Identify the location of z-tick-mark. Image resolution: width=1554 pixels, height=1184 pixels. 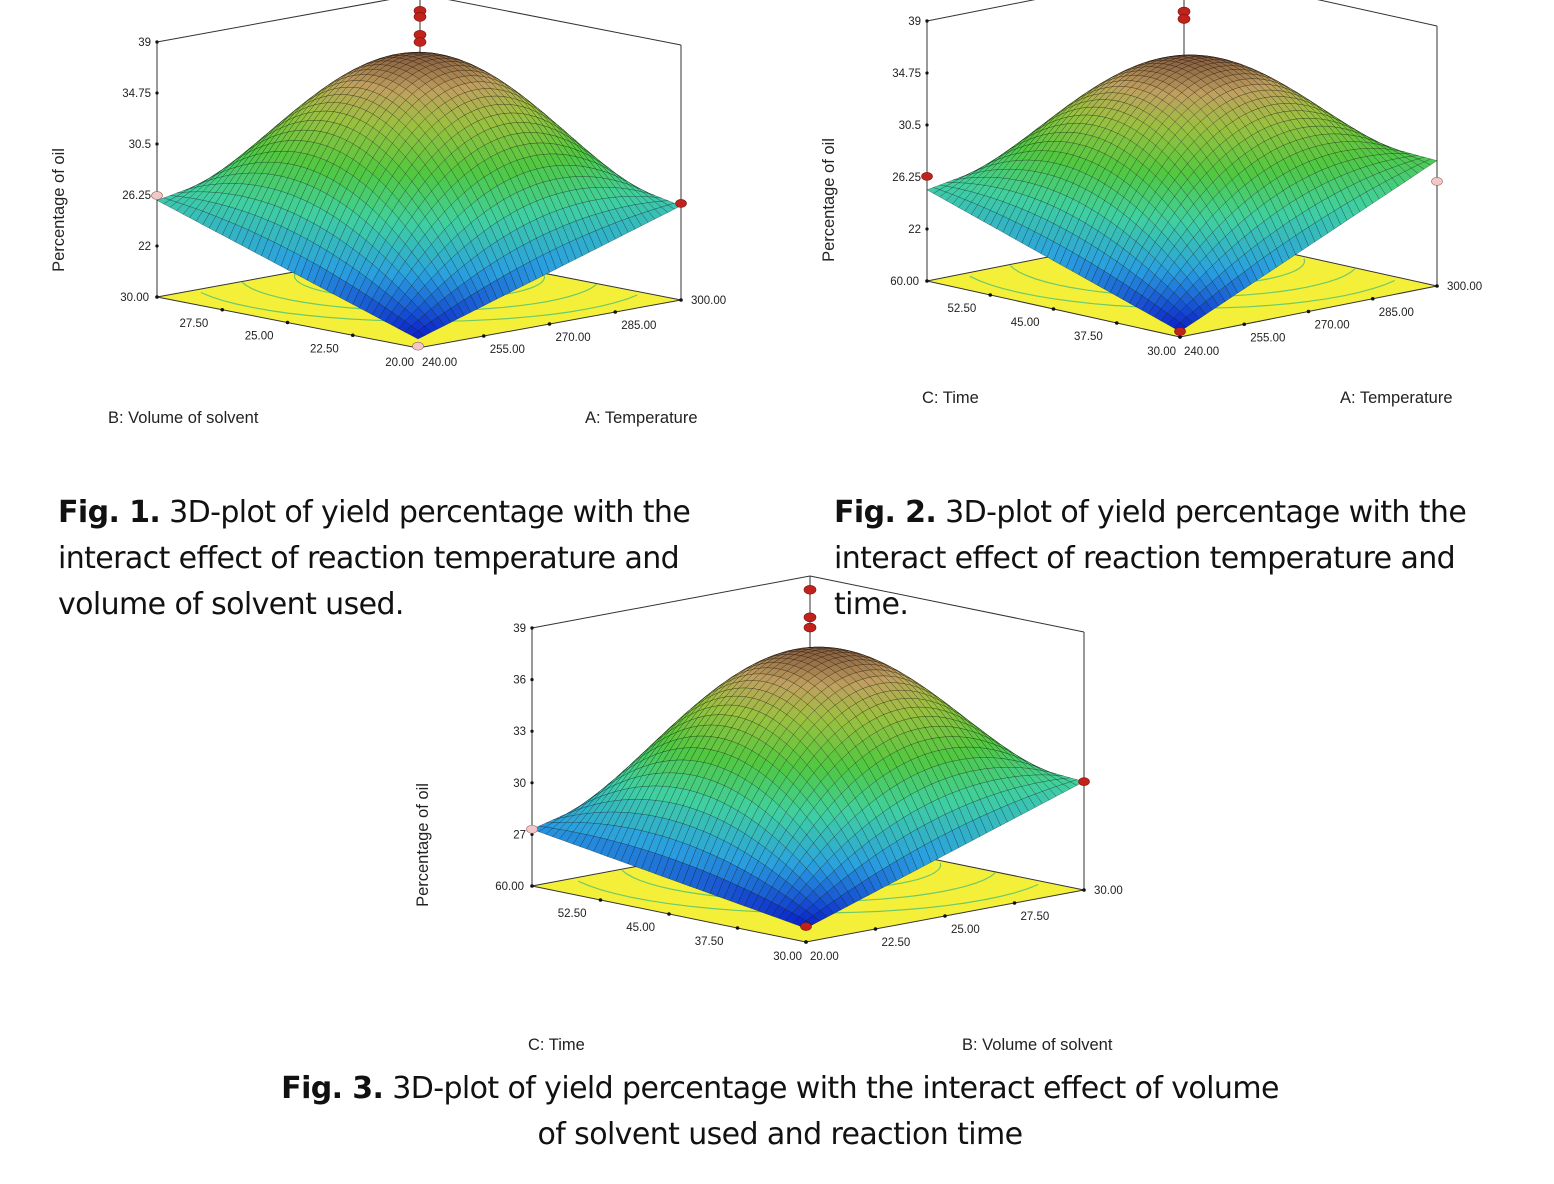
(927, 21).